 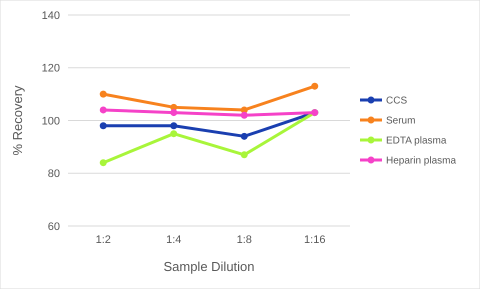 What do you see at coordinates (51, 121) in the screenshot?
I see `y-tick-label: 100` at bounding box center [51, 121].